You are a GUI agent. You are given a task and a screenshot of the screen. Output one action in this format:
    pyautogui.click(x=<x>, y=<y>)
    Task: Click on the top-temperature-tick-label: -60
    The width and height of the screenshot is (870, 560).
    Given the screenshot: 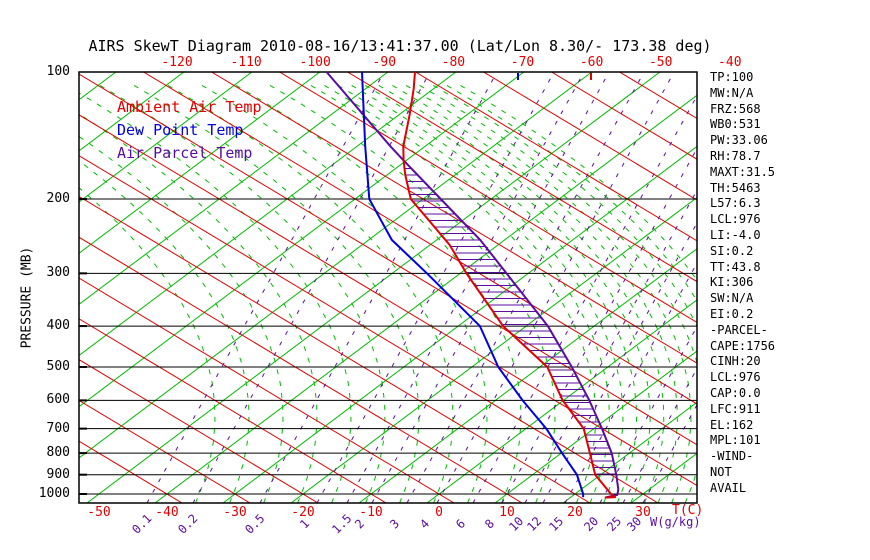 What is the action you would take?
    pyautogui.click(x=591, y=62)
    